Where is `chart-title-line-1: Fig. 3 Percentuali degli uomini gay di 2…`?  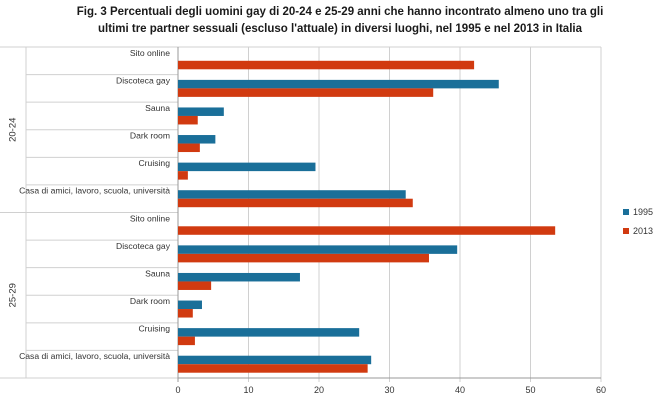
chart-title-line-1: Fig. 3 Percentuali degli uomini gay di 2… is located at coordinates (340, 12).